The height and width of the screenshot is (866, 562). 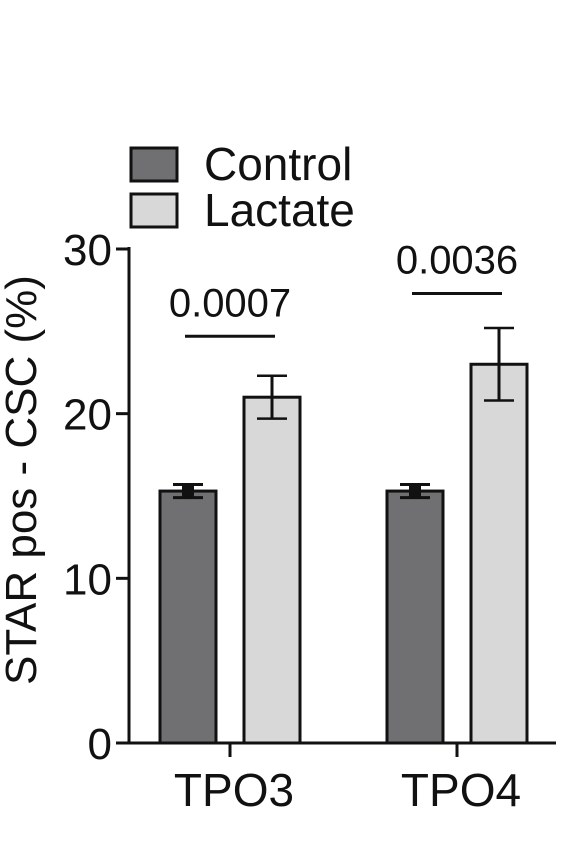 I want to click on y-tick-label: 20, so click(x=87, y=415).